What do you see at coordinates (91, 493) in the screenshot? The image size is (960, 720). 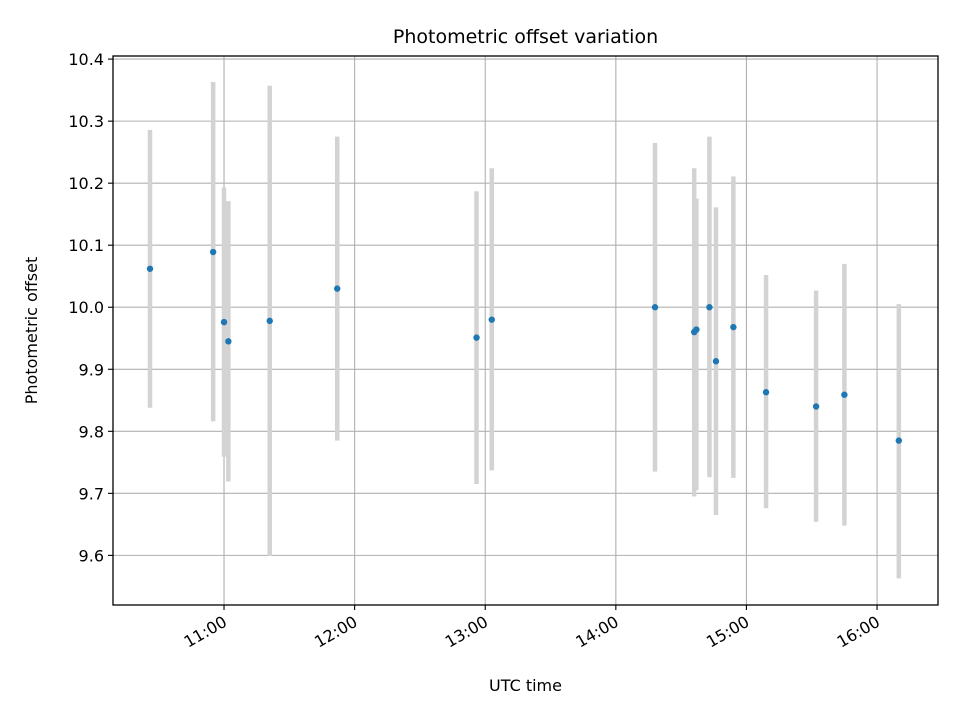 I see `y-tick-label: 9.7` at bounding box center [91, 493].